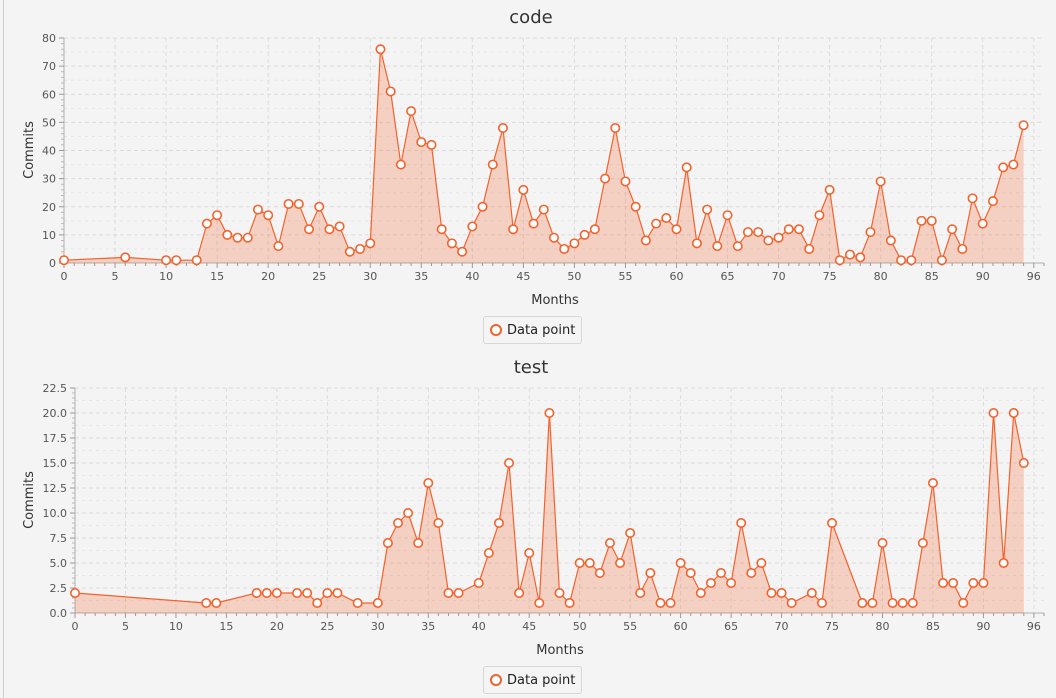  What do you see at coordinates (29, 500) in the screenshot?
I see `y-axis-label: Commits` at bounding box center [29, 500].